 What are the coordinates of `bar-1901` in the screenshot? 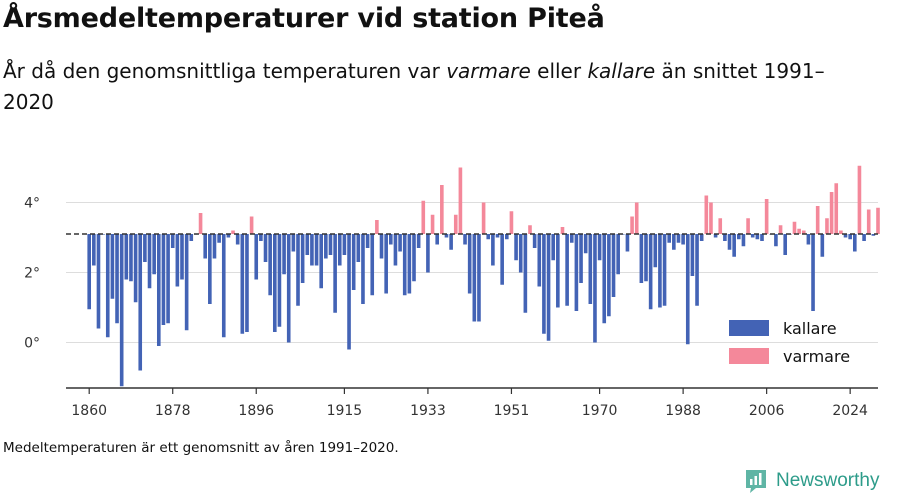 It's located at (279, 280).